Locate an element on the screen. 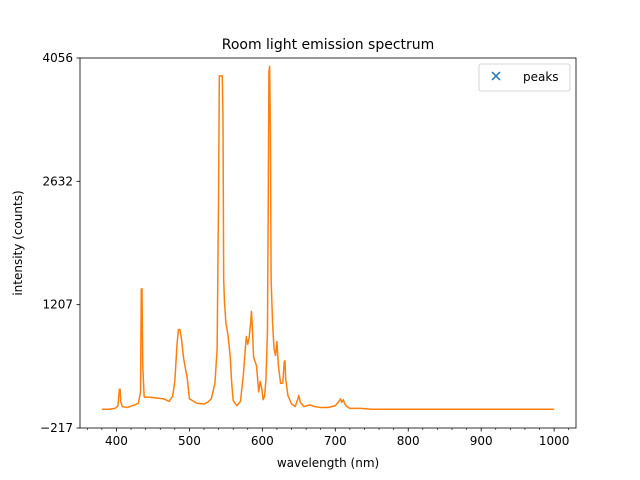  x-axis-ticks: 400 500 600 700 800 900 1000 is located at coordinates (328, 438).